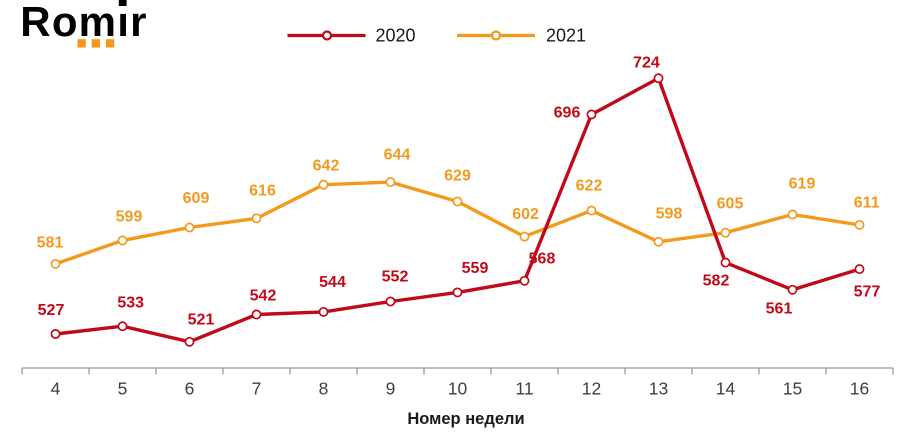 This screenshot has height=445, width=900. I want to click on svg-text: 609, so click(196, 198).